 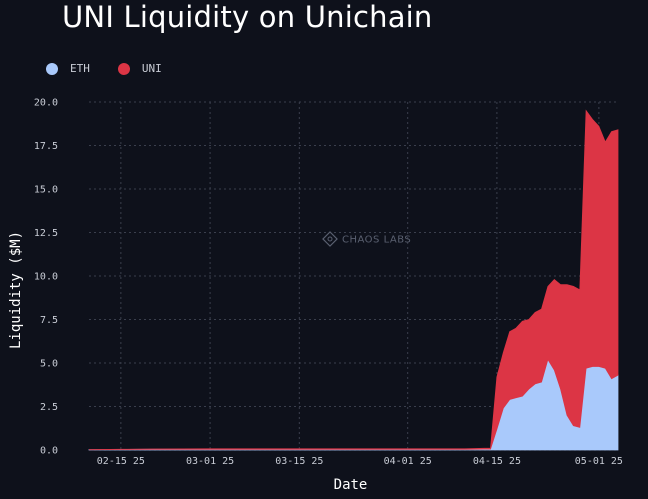 What do you see at coordinates (139, 68) in the screenshot?
I see `legend-item-uni: UNI` at bounding box center [139, 68].